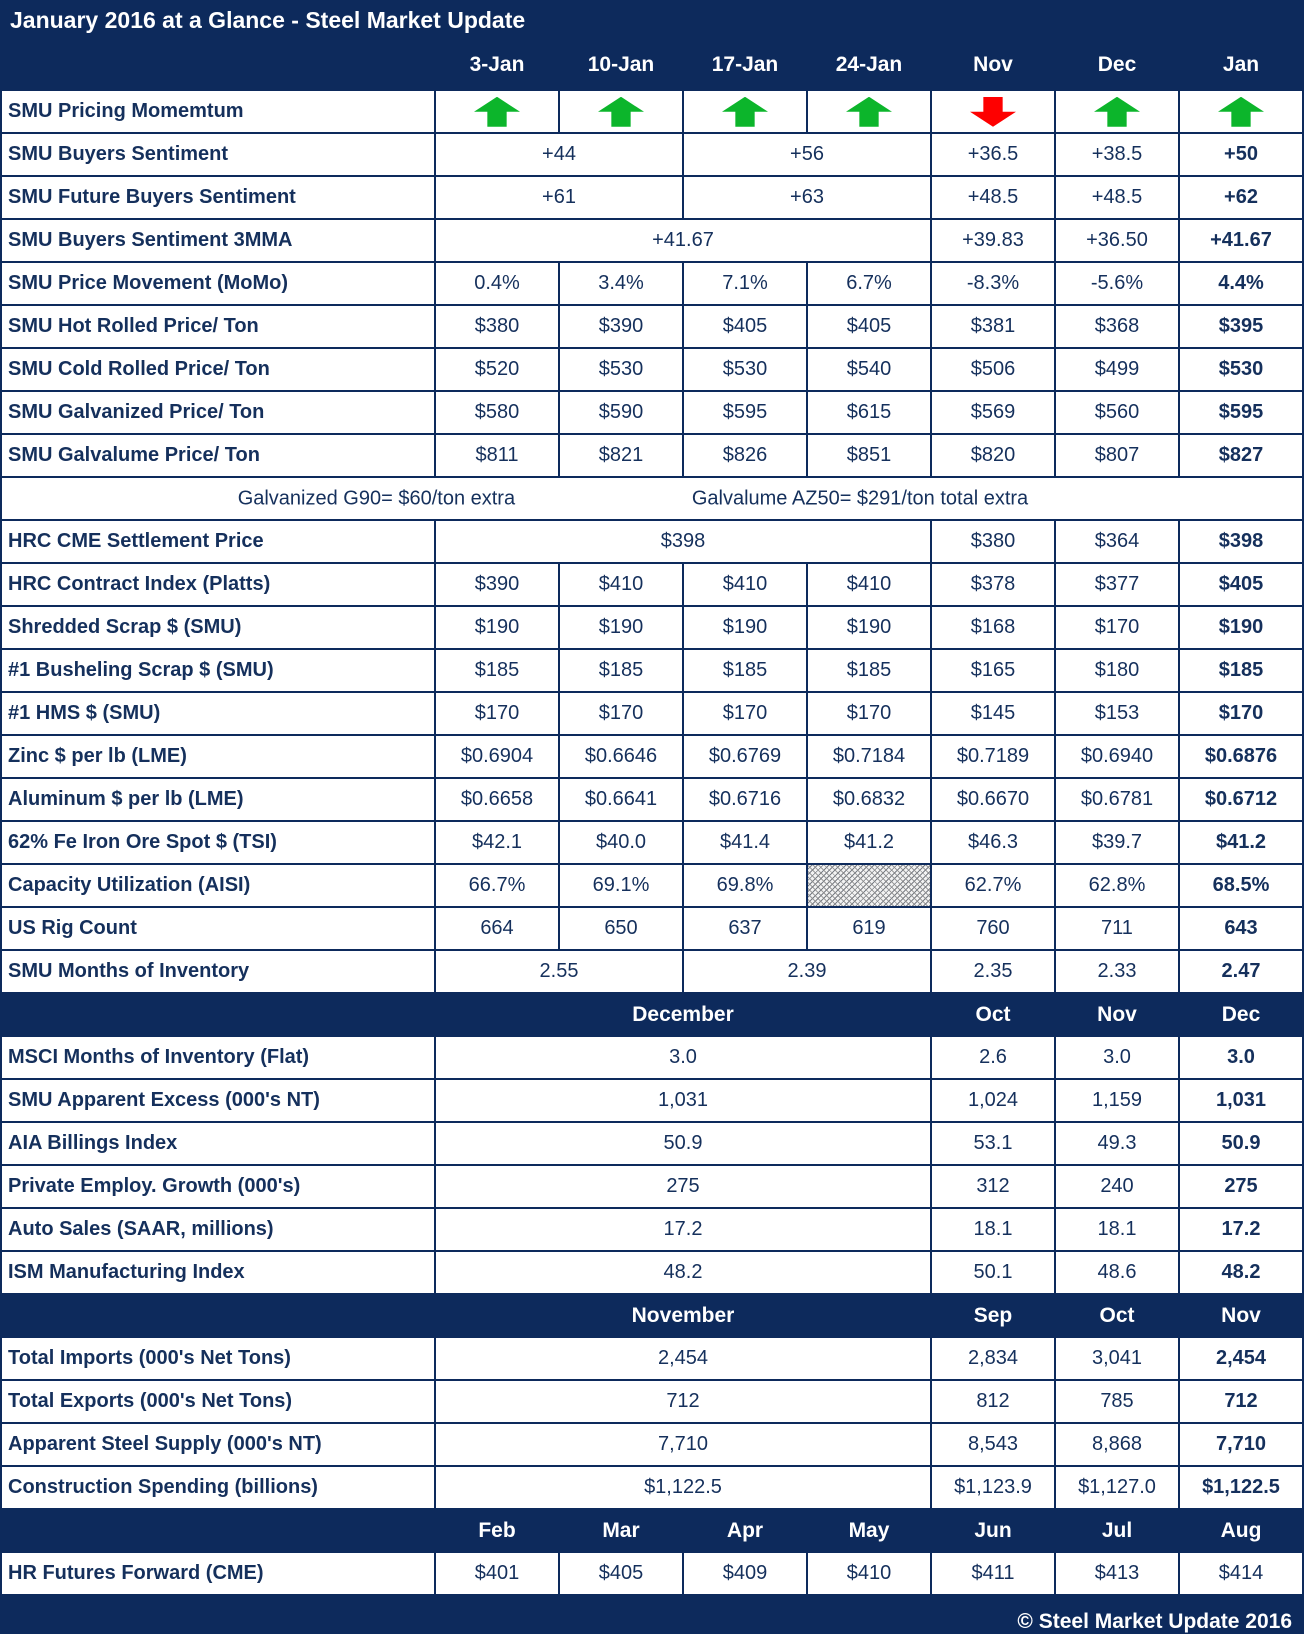  I want to click on value-cell: $0.6769, so click(745, 757).